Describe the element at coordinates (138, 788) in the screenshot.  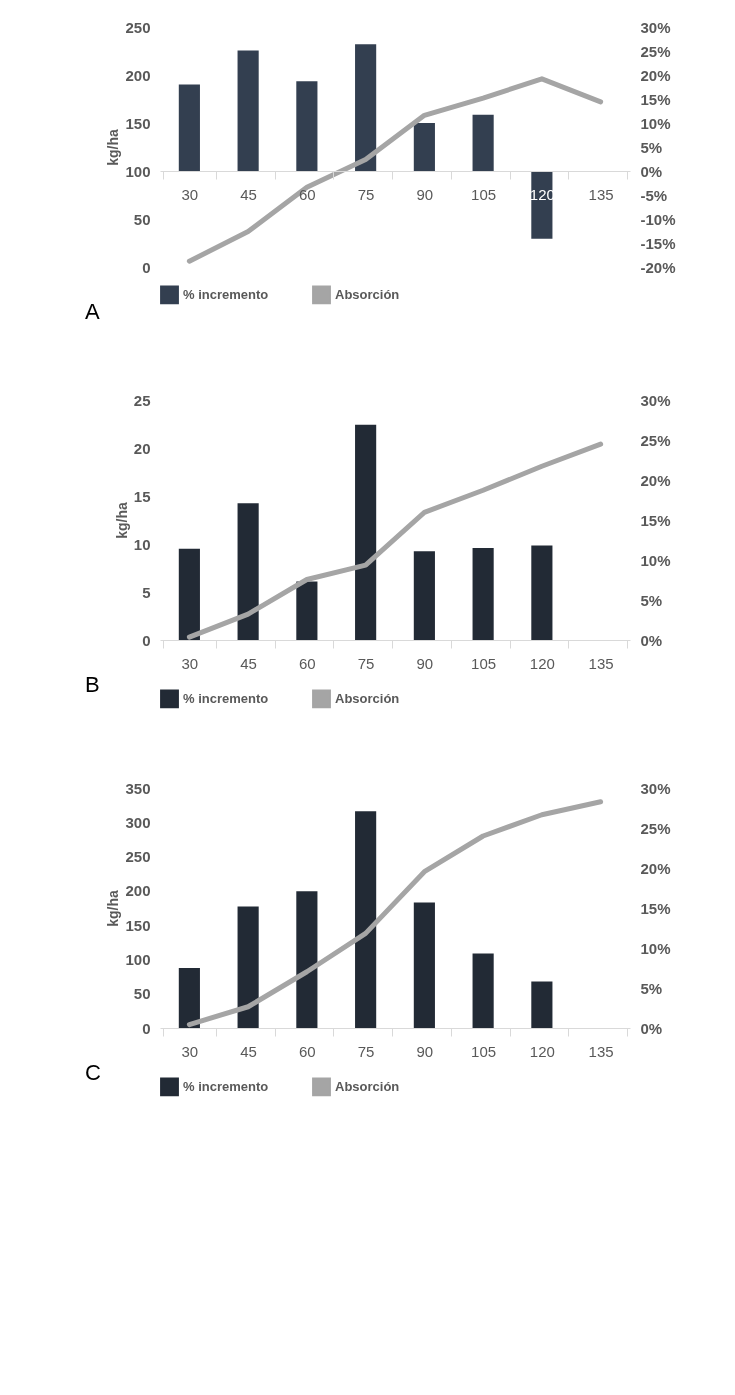
I see `y-tick-label: 350` at that location.